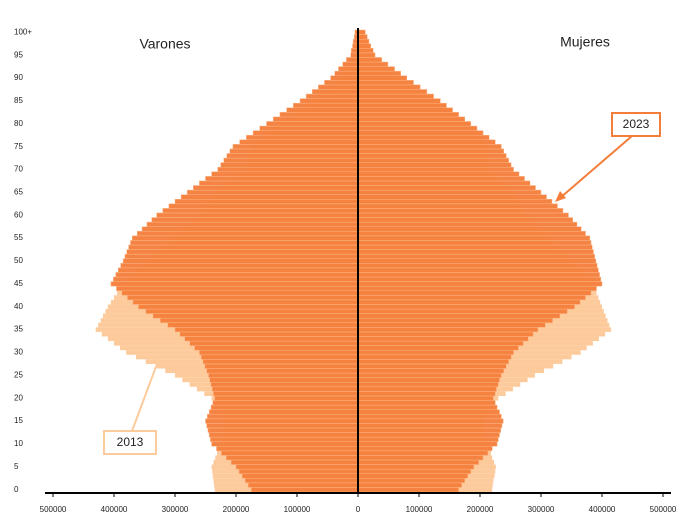 The image size is (685, 523). Describe the element at coordinates (358, 509) in the screenshot. I see `x-tick-label: 0` at that location.